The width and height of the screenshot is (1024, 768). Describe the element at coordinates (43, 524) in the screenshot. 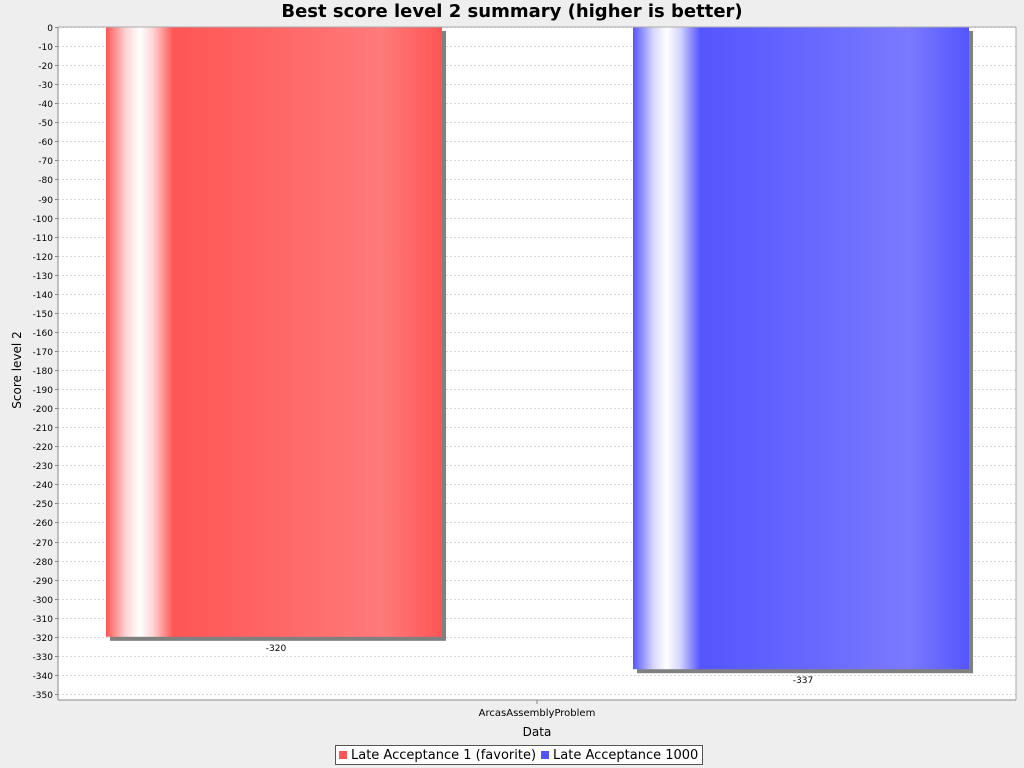

I see `y-tick-label: -260` at that location.